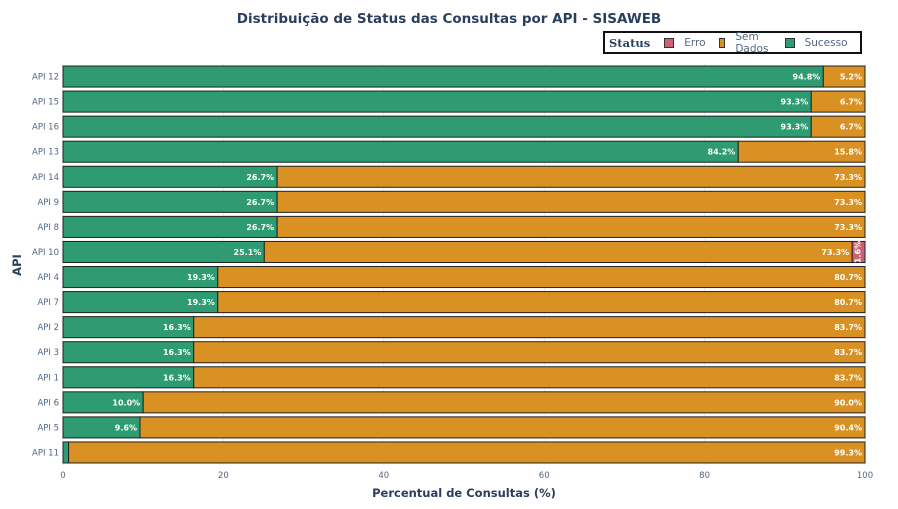 This screenshot has height=509, width=898. Describe the element at coordinates (45, 103) in the screenshot. I see `y-tick-label: API 15` at that location.